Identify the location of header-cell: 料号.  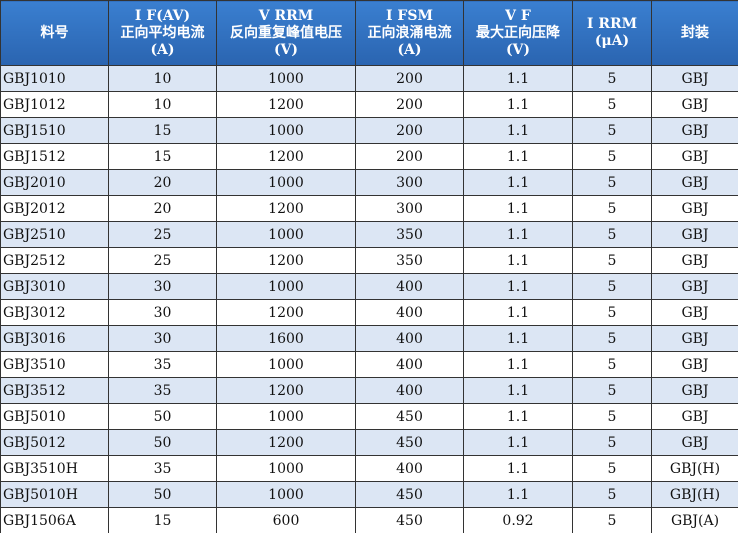
(54, 33).